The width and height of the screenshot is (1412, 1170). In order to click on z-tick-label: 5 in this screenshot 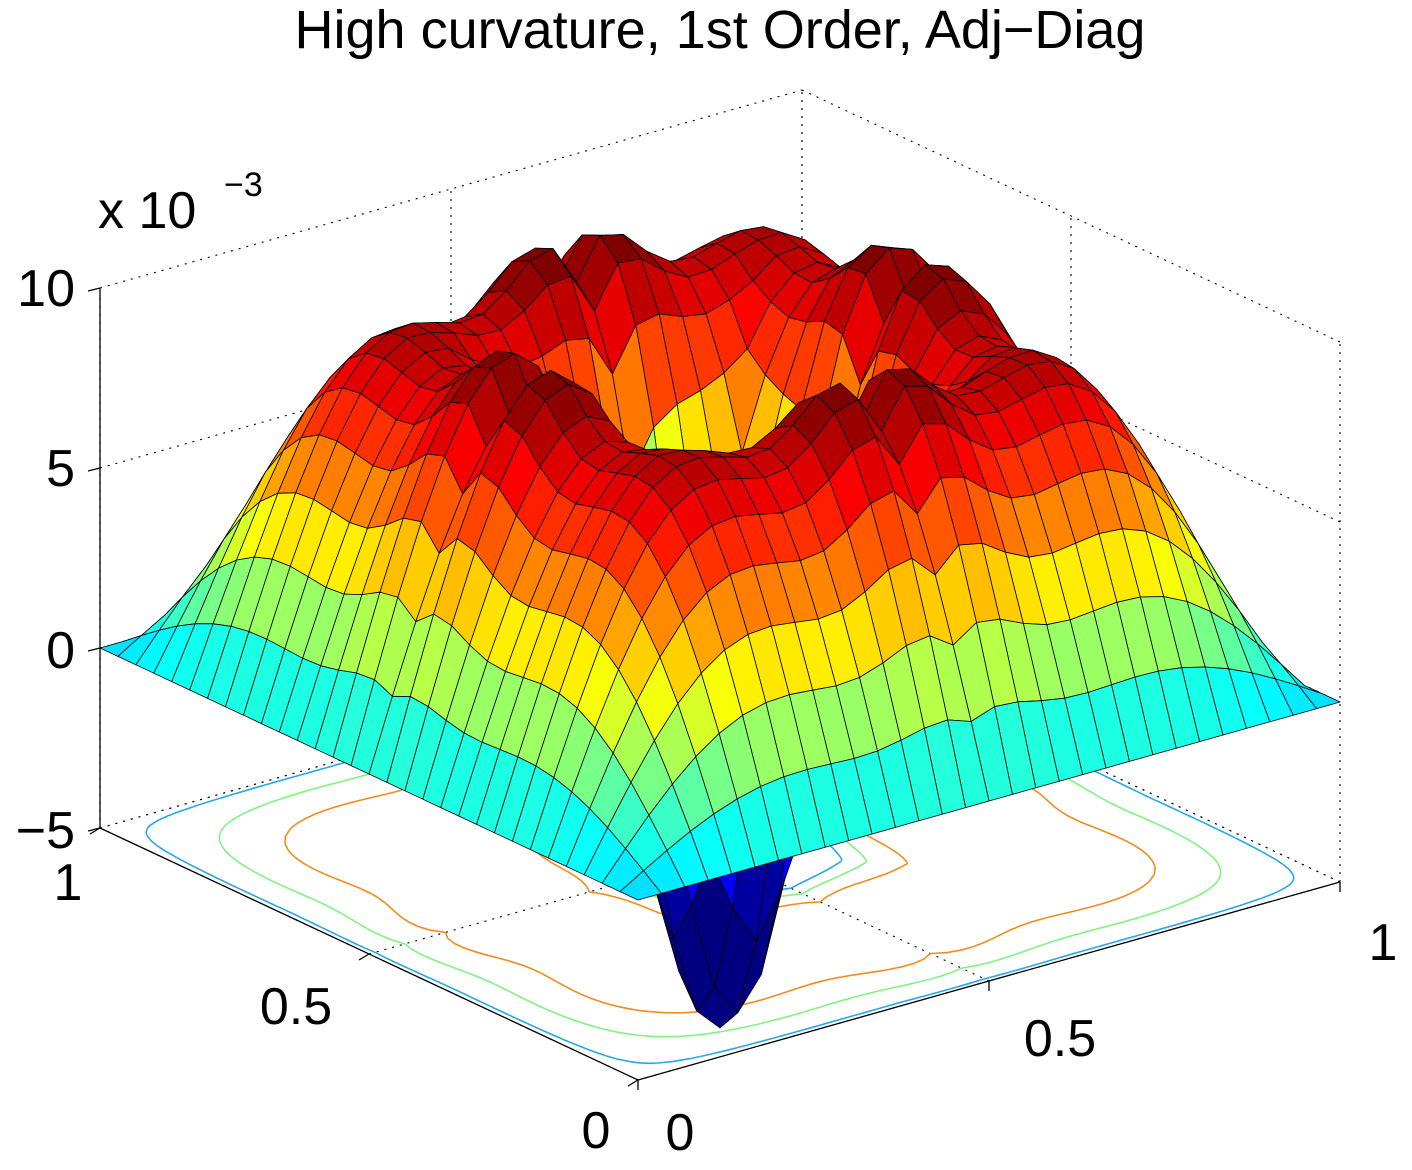, I will do `click(60, 469)`.